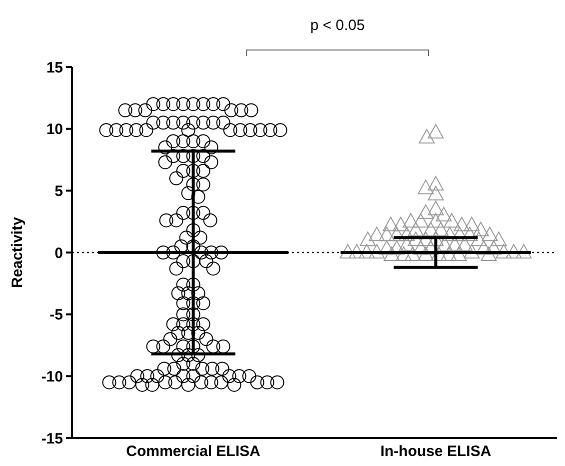 The width and height of the screenshot is (565, 466). I want to click on y-tick-label: 15, so click(54, 67).